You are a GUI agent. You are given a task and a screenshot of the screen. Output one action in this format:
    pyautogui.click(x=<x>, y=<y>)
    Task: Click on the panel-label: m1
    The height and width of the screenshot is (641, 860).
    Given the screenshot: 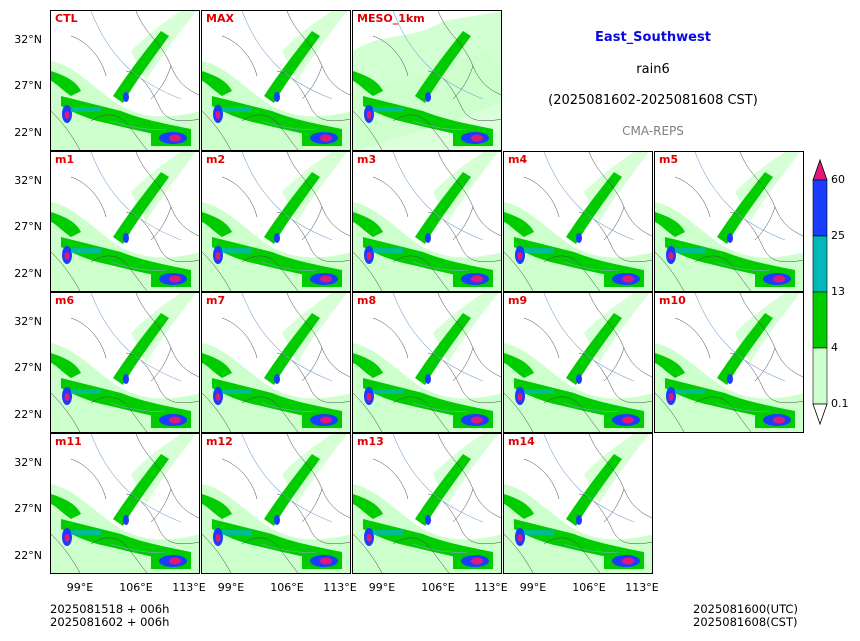 What is the action you would take?
    pyautogui.click(x=65, y=159)
    